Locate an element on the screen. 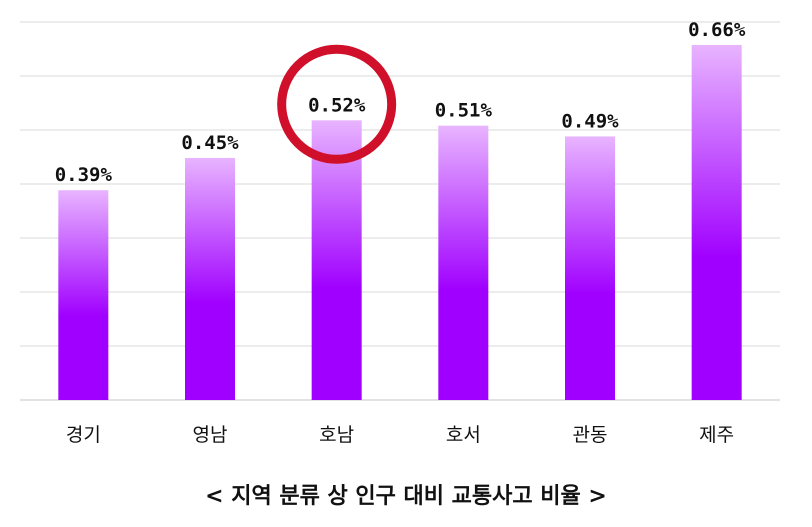 The image size is (812, 527). category-labels: 경기 영남 호남 호서 관동 제주 is located at coordinates (400, 435).